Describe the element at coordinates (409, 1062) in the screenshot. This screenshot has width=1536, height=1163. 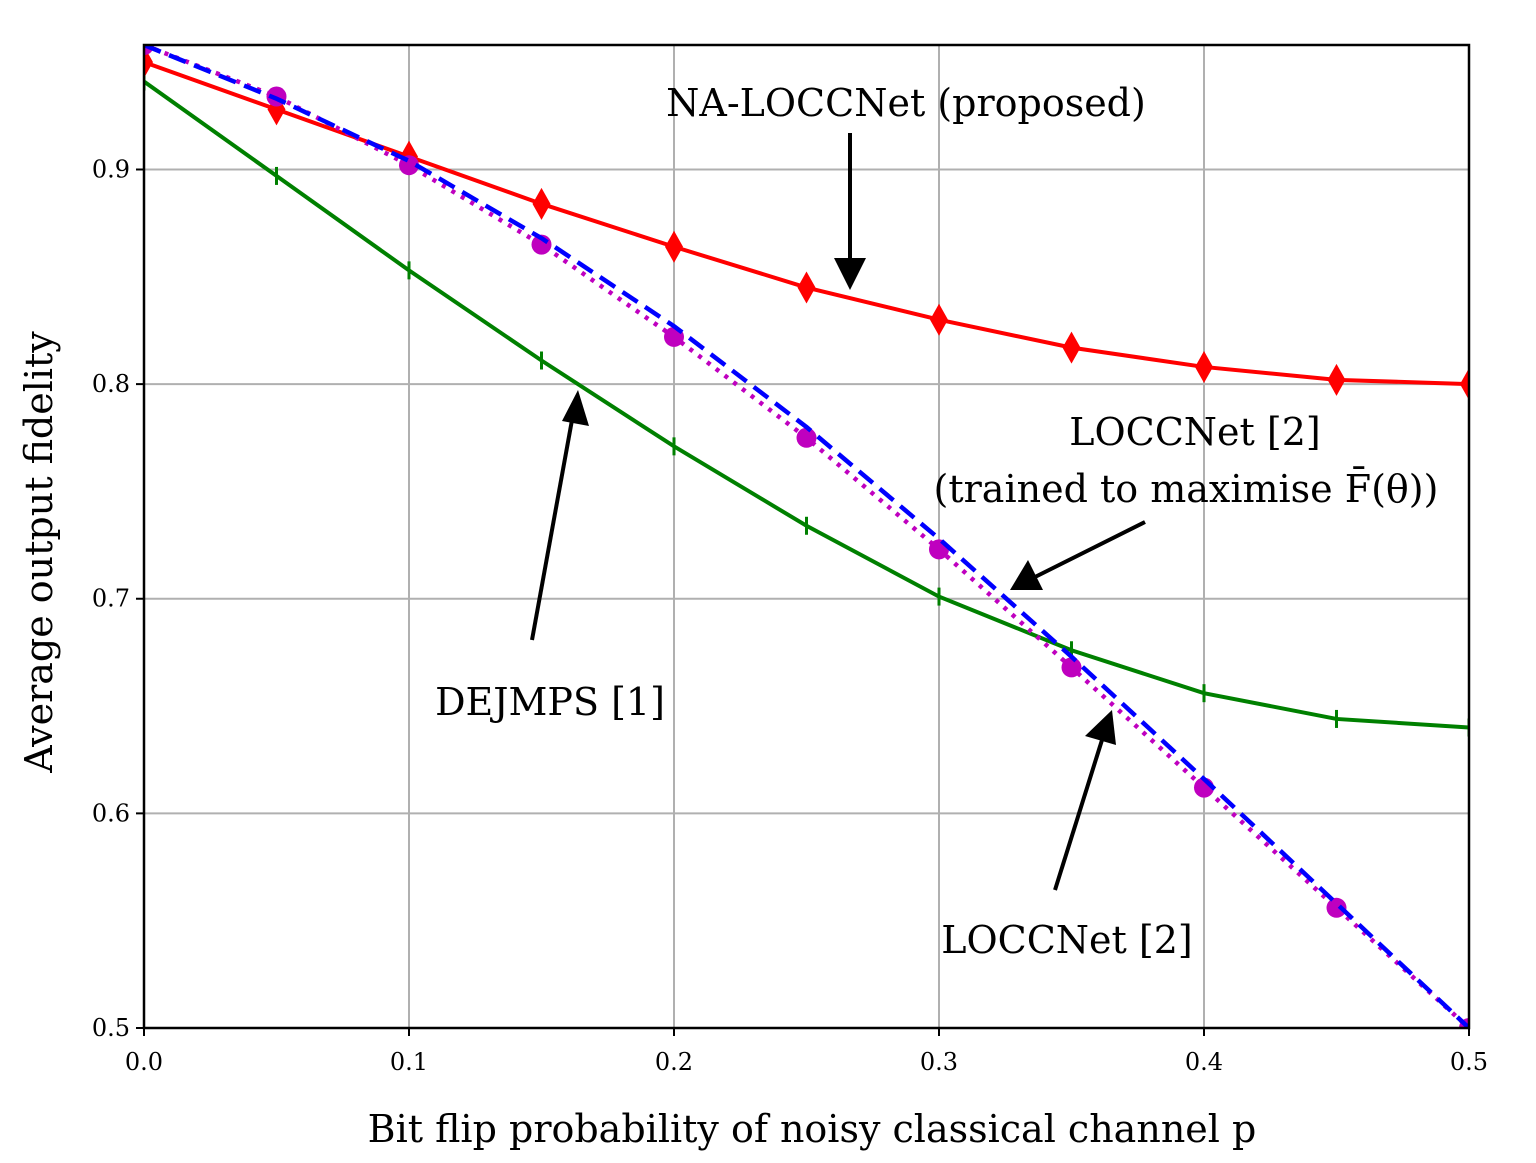
I see `x-tick-label: 0.1` at that location.